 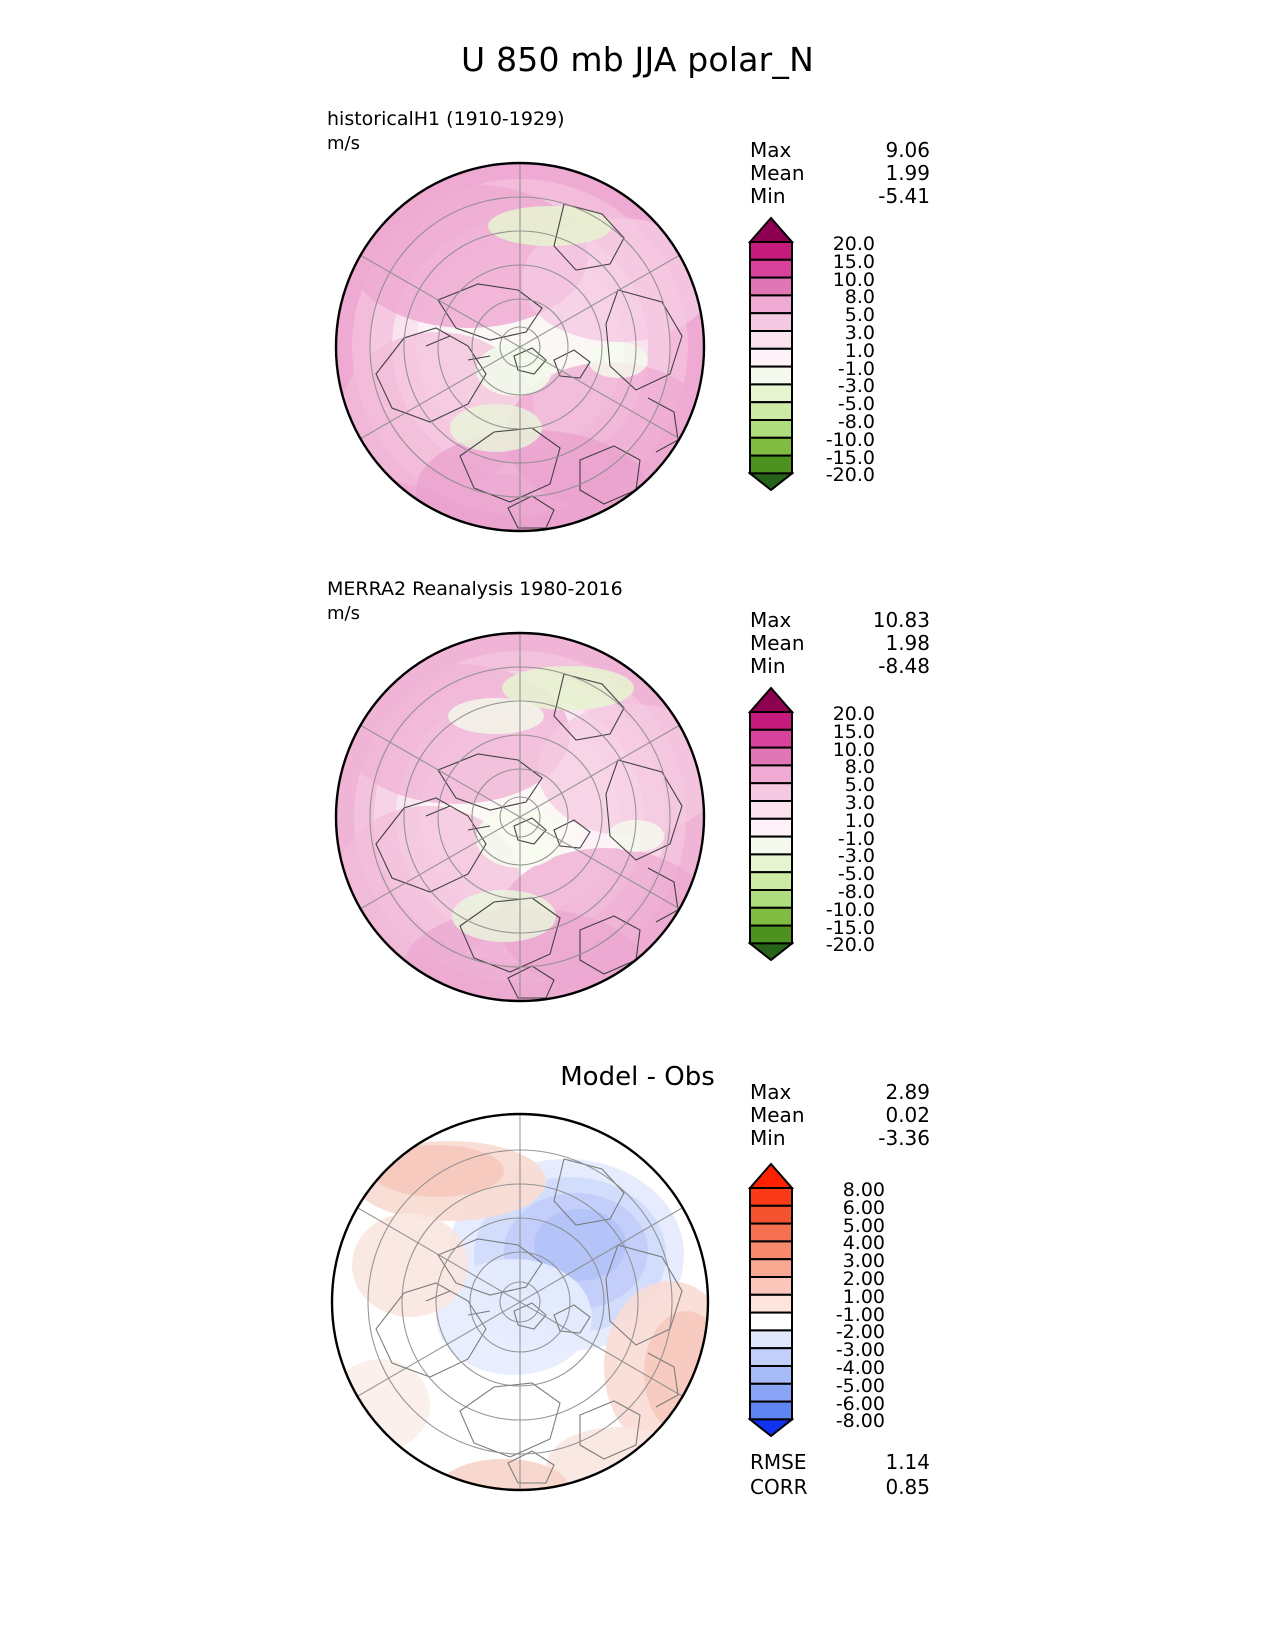 I want to click on stat-row: Min -8.48, so click(x=840, y=666).